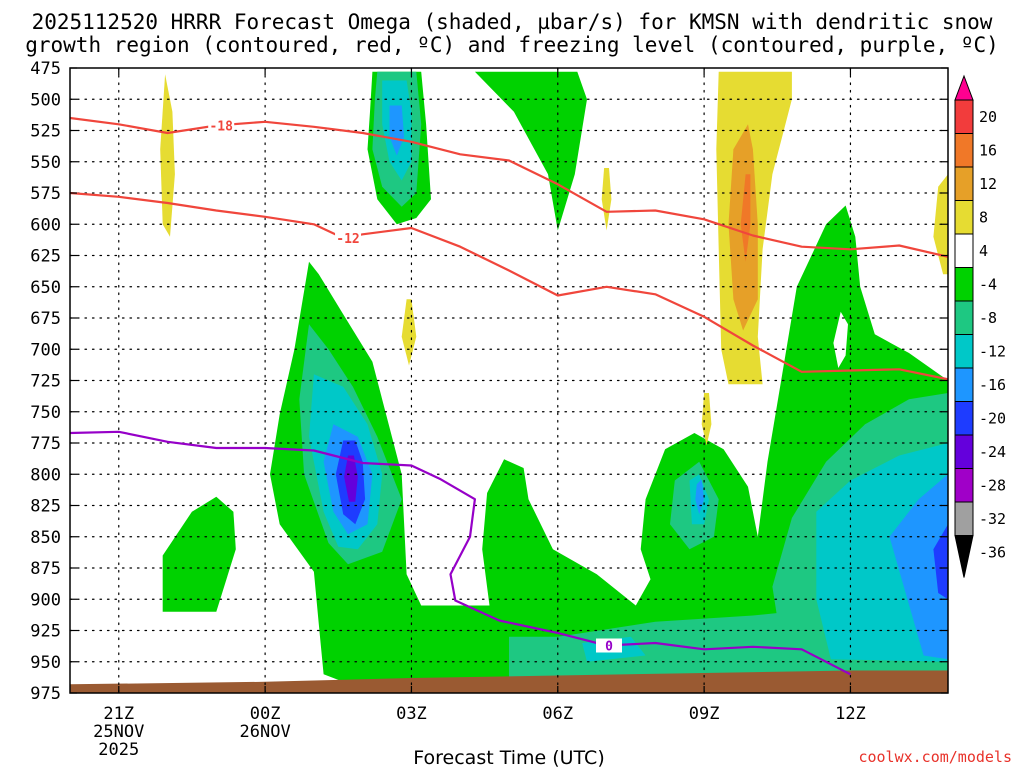 This screenshot has height=768, width=1024. What do you see at coordinates (45, 100) in the screenshot?
I see `y-tick-label-500: 500` at bounding box center [45, 100].